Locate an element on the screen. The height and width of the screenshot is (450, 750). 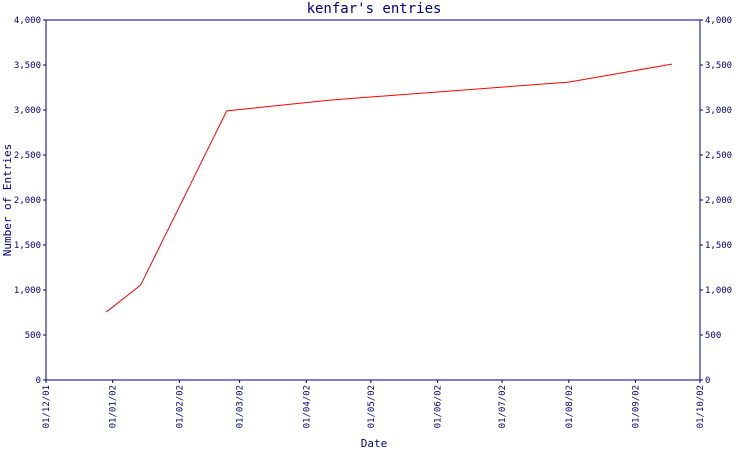
y-tick-label: 3,000 is located at coordinates (27, 111).